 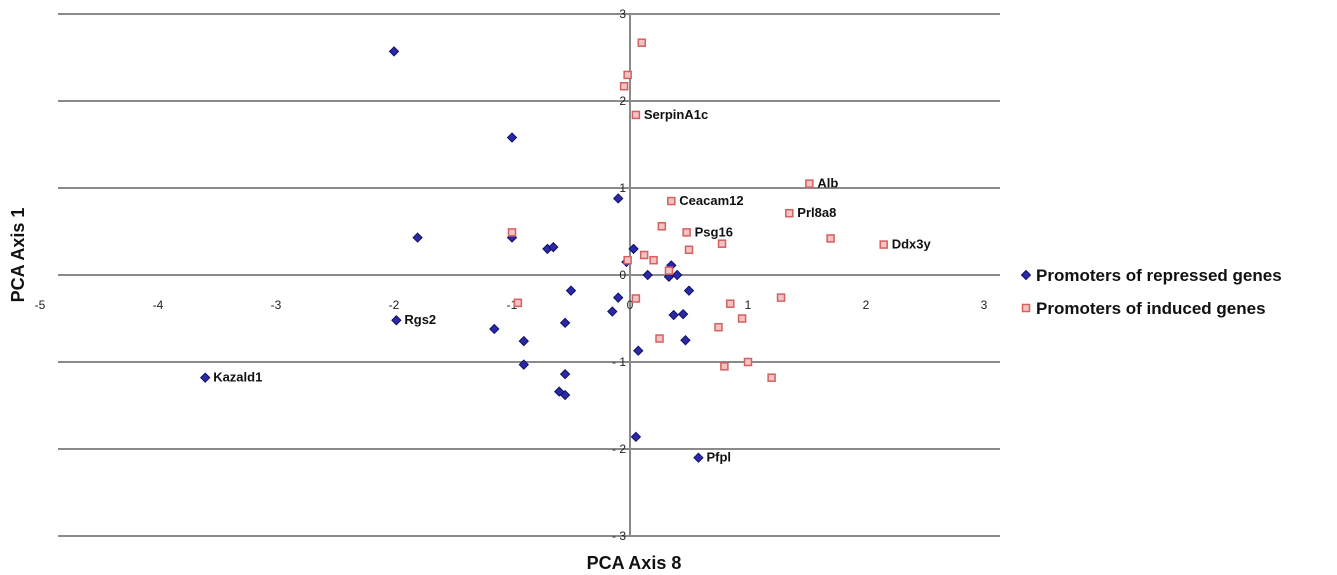 I want to click on x-tick-label: 1, so click(x=748, y=305).